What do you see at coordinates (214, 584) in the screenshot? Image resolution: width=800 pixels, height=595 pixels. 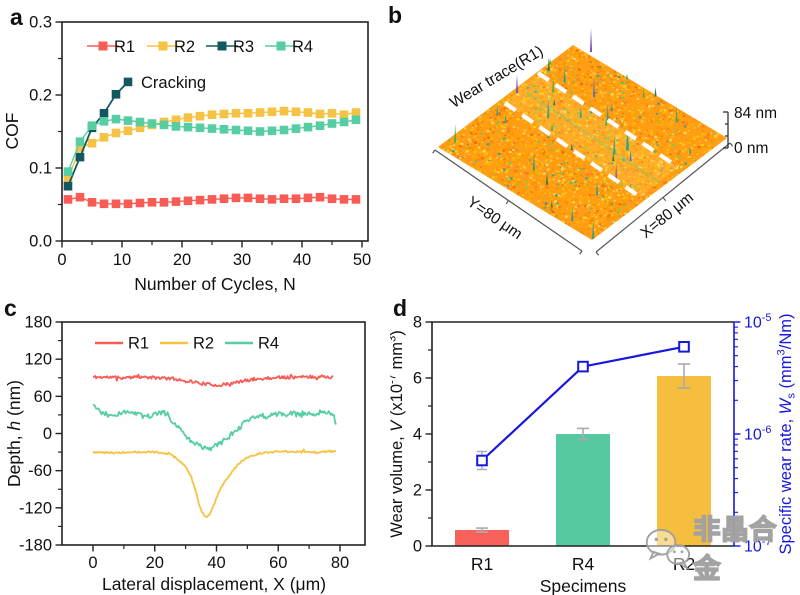 I see `xlabel-c: Lateral displacement, X (μm)` at bounding box center [214, 584].